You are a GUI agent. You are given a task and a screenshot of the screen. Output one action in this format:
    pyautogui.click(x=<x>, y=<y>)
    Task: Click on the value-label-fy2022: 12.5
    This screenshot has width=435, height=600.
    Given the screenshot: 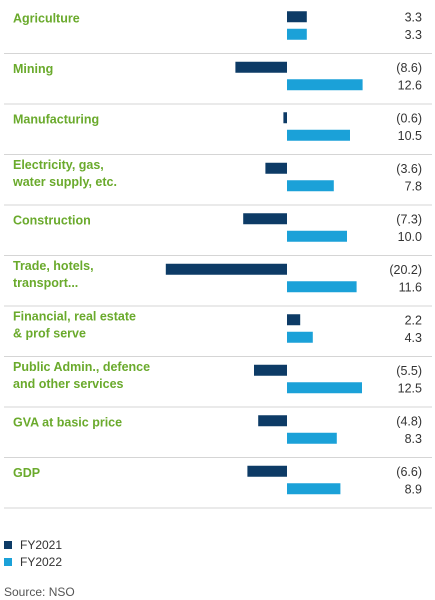 What is the action you would take?
    pyautogui.click(x=410, y=388)
    